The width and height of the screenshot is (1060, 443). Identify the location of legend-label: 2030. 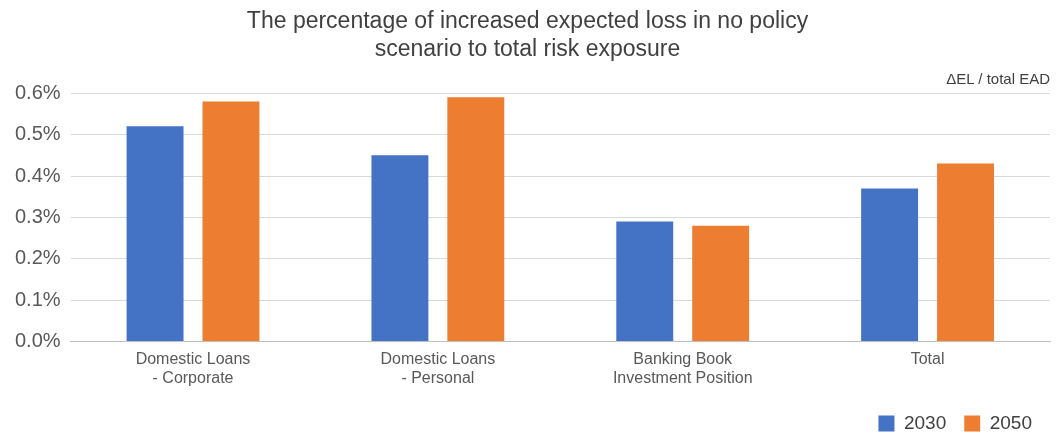
(925, 422).